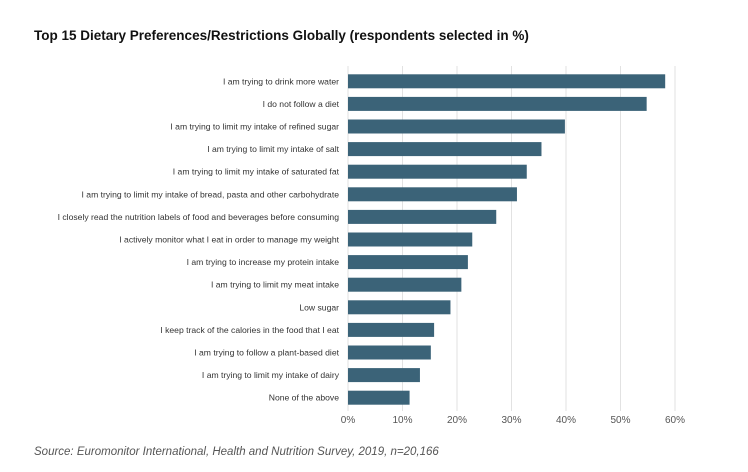  What do you see at coordinates (620, 420) in the screenshot?
I see `tick-label: 50%` at bounding box center [620, 420].